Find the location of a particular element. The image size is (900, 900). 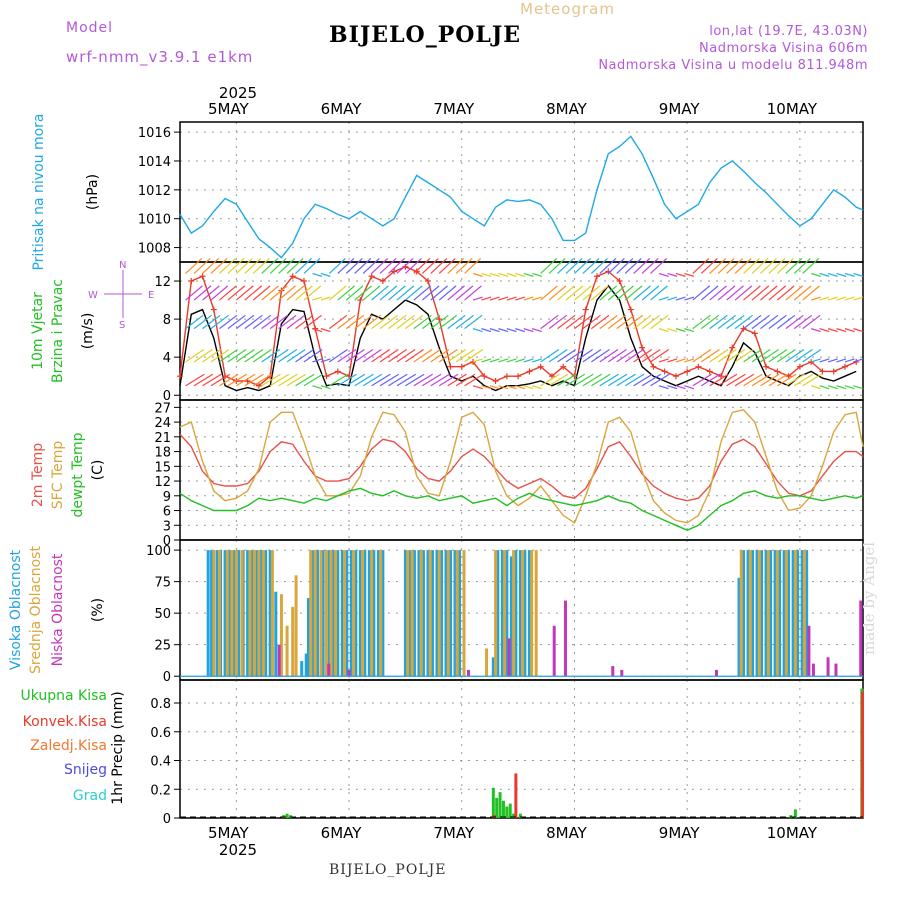

credit-watermark: made by Angel is located at coordinates (869, 598).